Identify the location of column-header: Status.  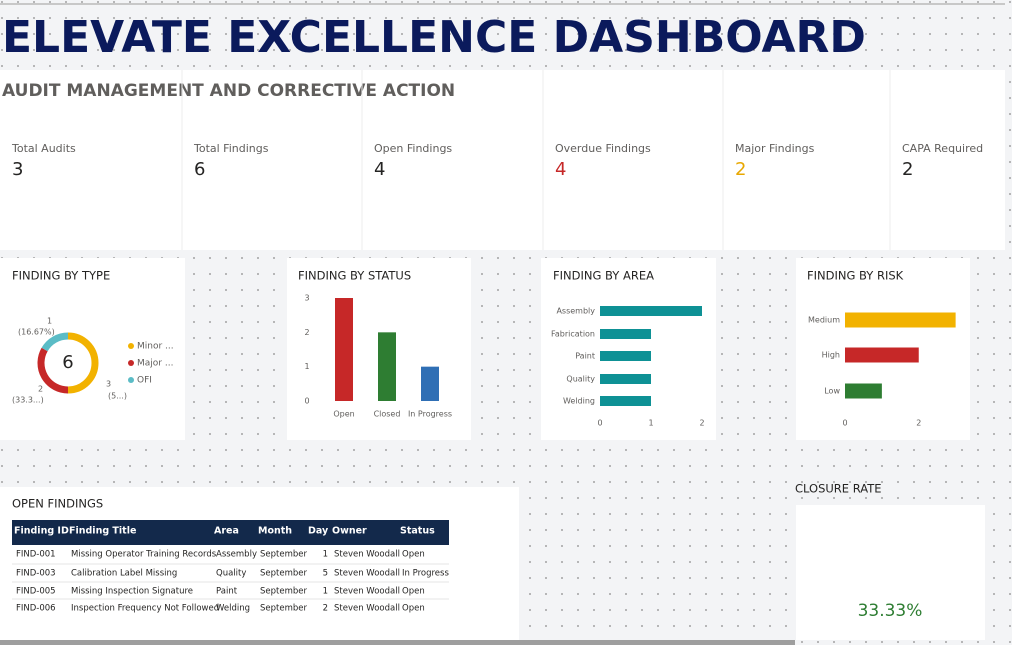
(417, 531).